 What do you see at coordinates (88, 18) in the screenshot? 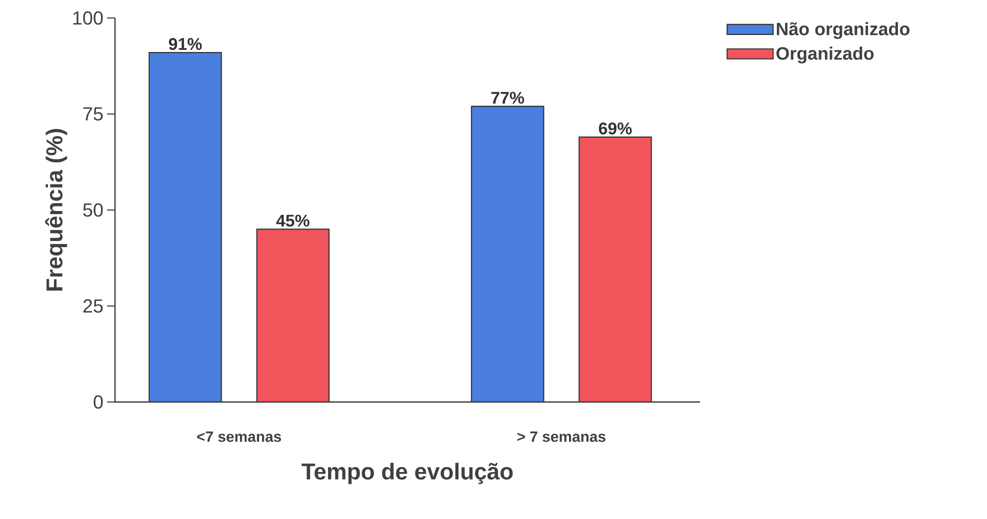
I see `y-tick-label: 100` at bounding box center [88, 18].